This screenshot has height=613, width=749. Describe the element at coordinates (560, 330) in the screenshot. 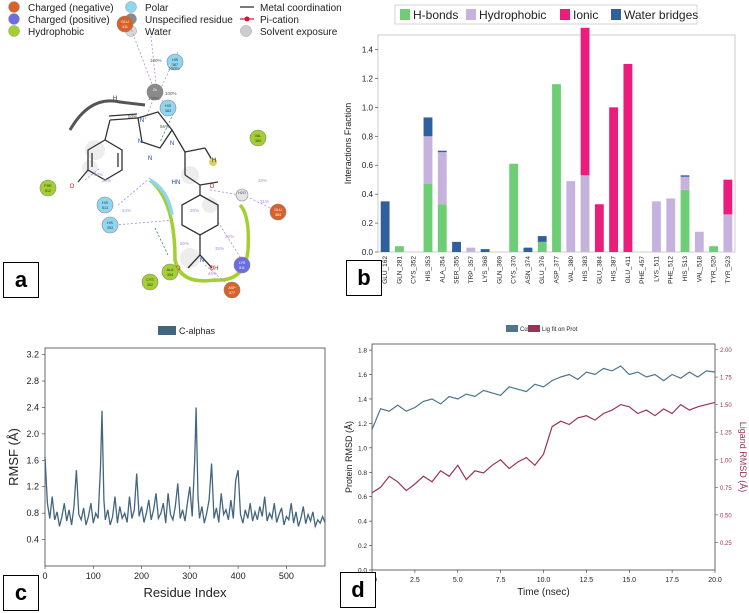

I see `legend-label-ligand: Lig fit on Prot` at that location.